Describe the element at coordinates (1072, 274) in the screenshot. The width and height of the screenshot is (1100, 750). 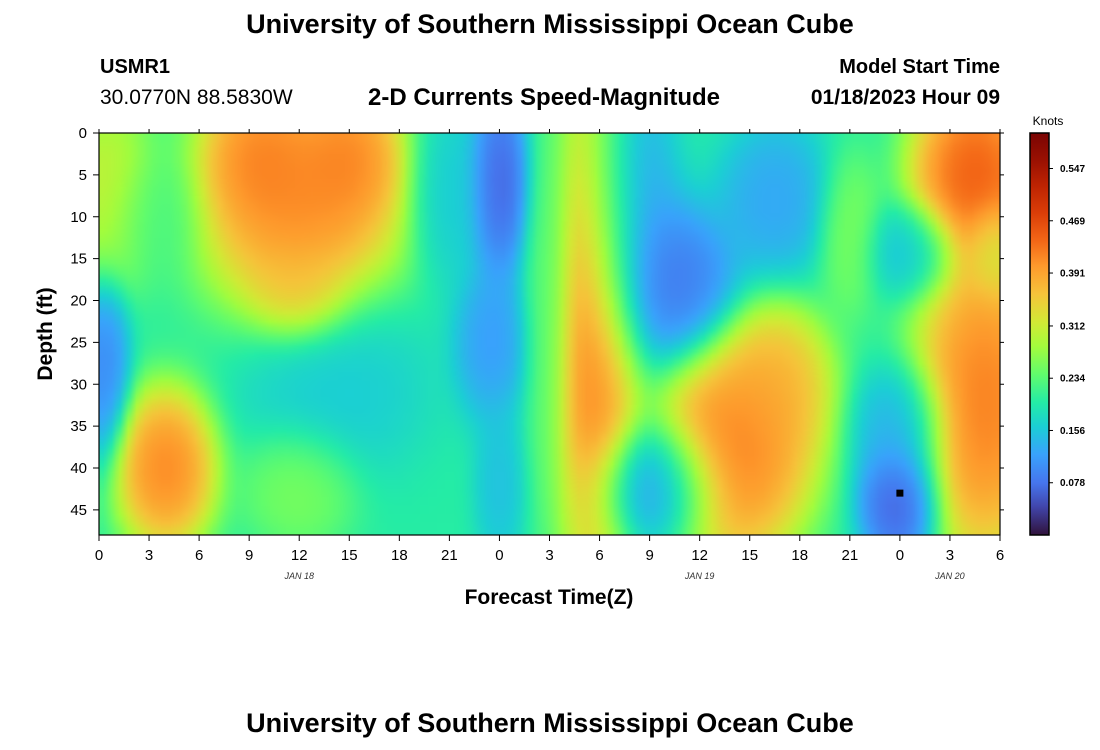
I see `colorbar-tick-label: 0.391` at that location.